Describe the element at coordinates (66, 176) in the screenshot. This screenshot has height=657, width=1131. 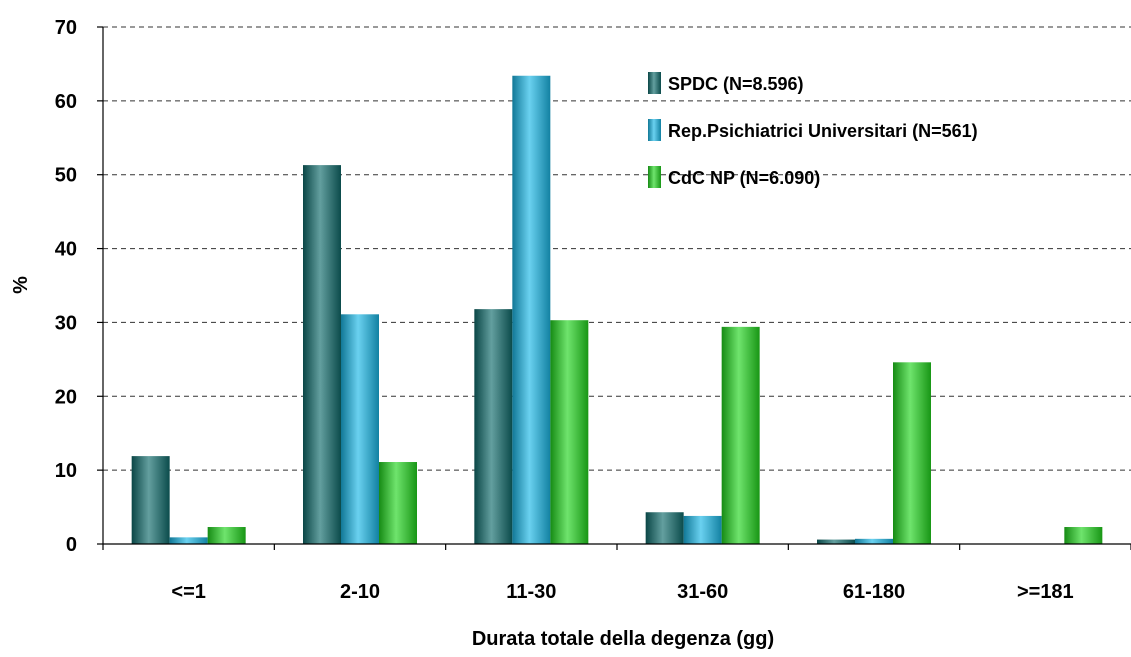
I see `y-tick-label: 50` at that location.